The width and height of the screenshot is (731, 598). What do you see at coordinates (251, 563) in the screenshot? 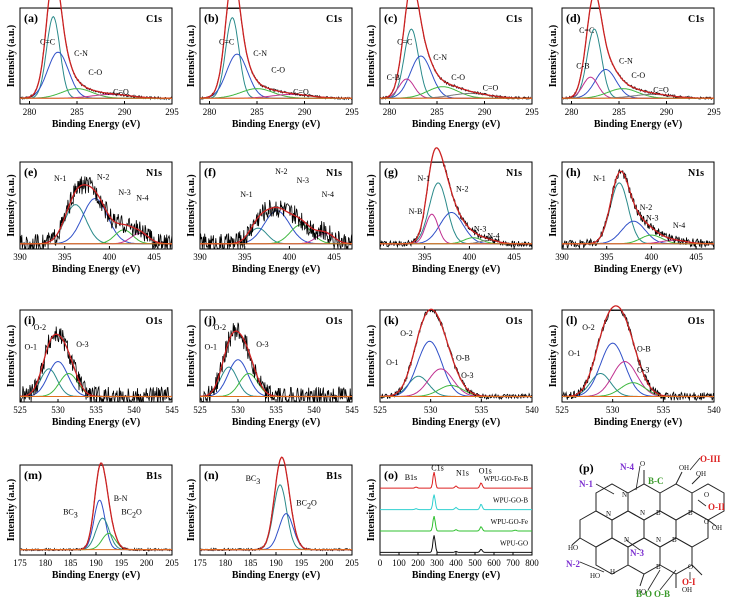
I see `x-tick-label: 185` at bounding box center [251, 563].